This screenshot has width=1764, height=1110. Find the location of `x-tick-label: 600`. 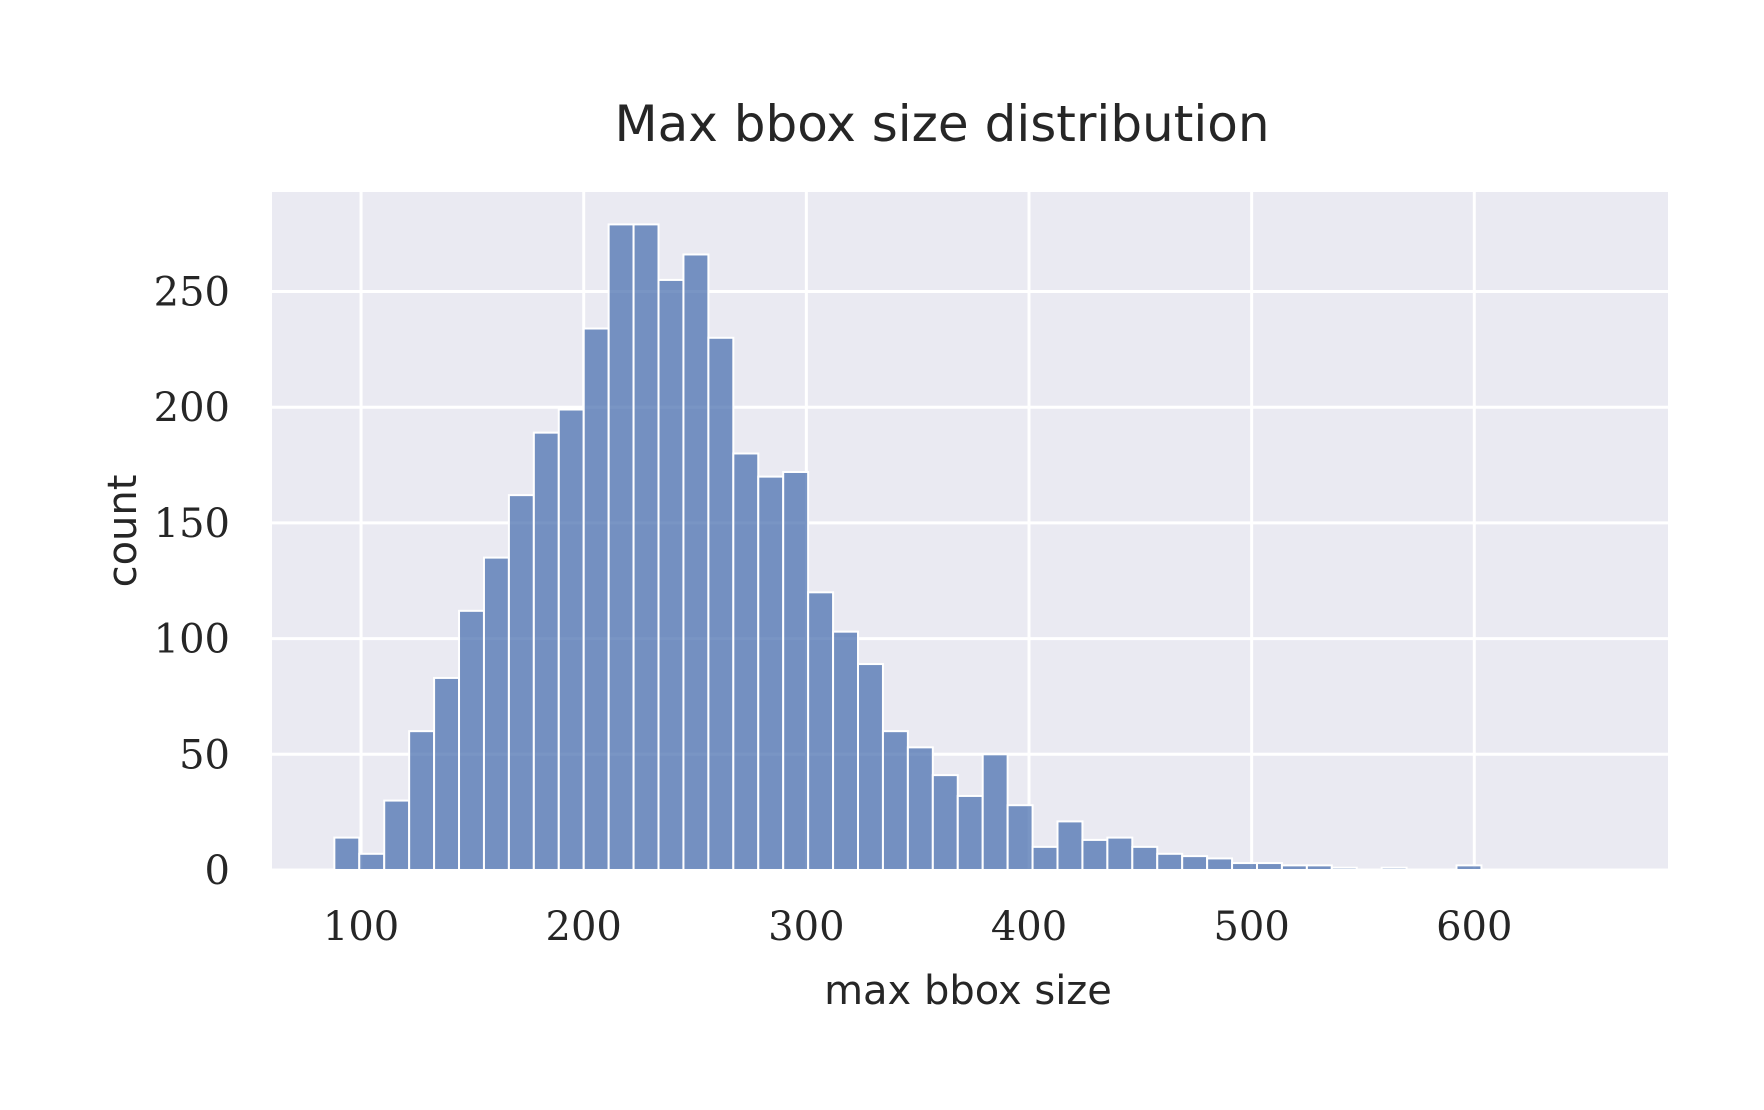

x-tick-label: 600 is located at coordinates (1474, 927).